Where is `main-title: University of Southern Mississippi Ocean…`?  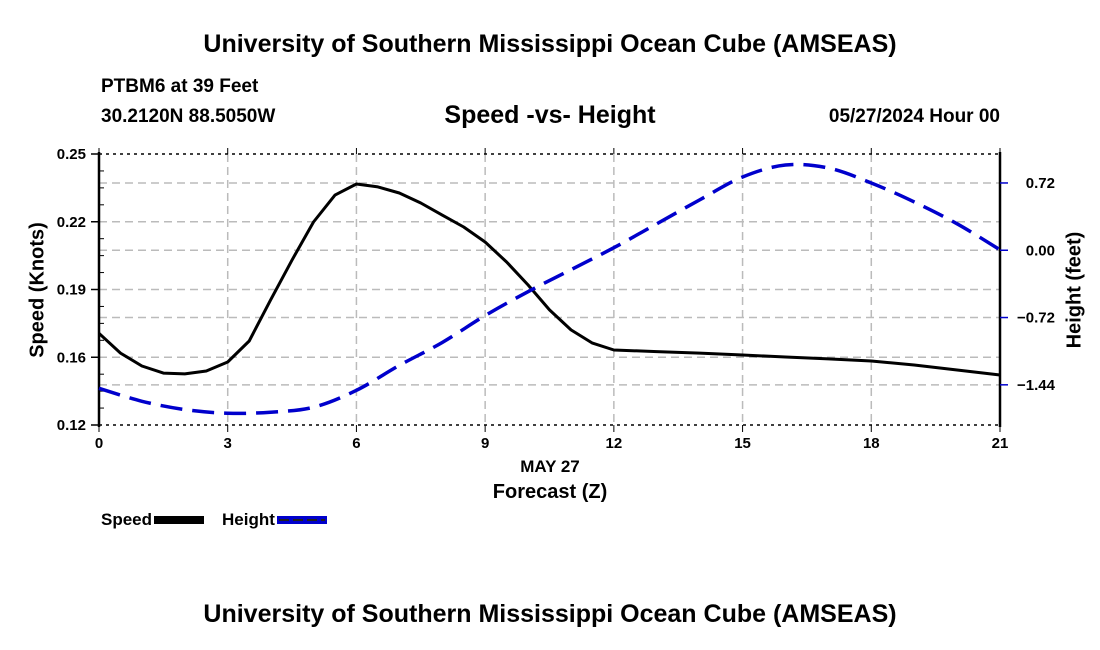
main-title: University of Southern Mississippi Ocean… is located at coordinates (550, 44).